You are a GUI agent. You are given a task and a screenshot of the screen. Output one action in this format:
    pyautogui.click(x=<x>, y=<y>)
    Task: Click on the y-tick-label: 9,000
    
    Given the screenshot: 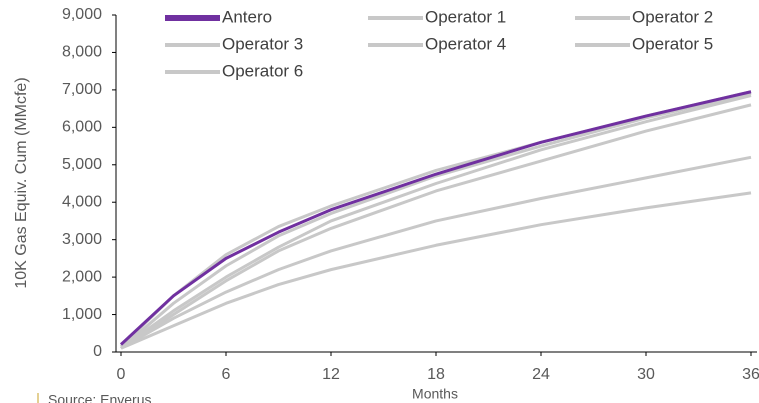 What is the action you would take?
    pyautogui.click(x=82, y=14)
    